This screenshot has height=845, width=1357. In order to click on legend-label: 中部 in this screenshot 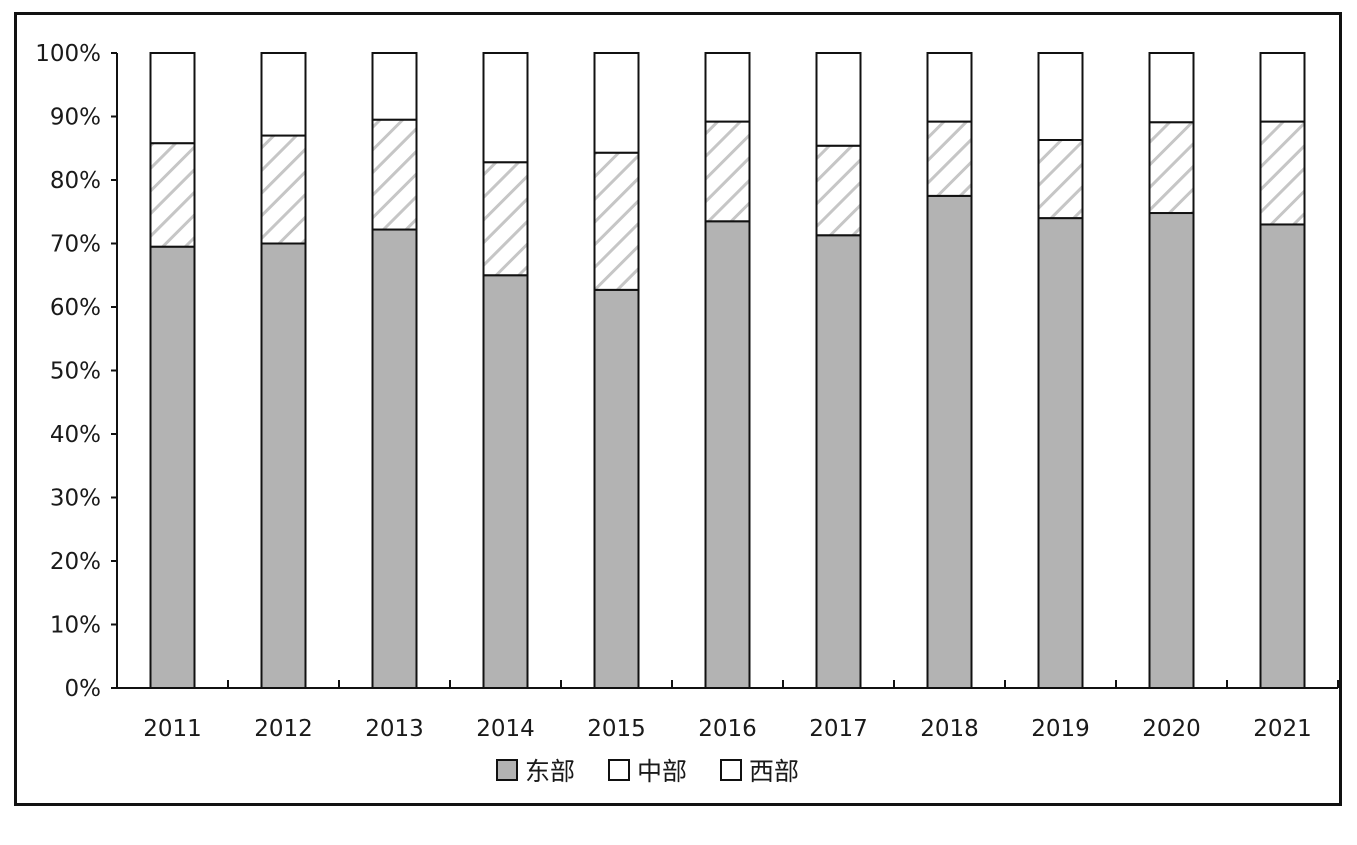, I will do `click(662, 771)`.